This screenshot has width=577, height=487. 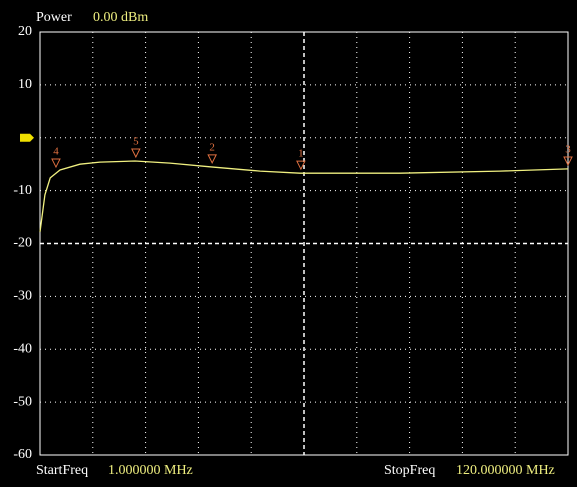 I want to click on y-tick-label: -20, so click(x=22, y=243).